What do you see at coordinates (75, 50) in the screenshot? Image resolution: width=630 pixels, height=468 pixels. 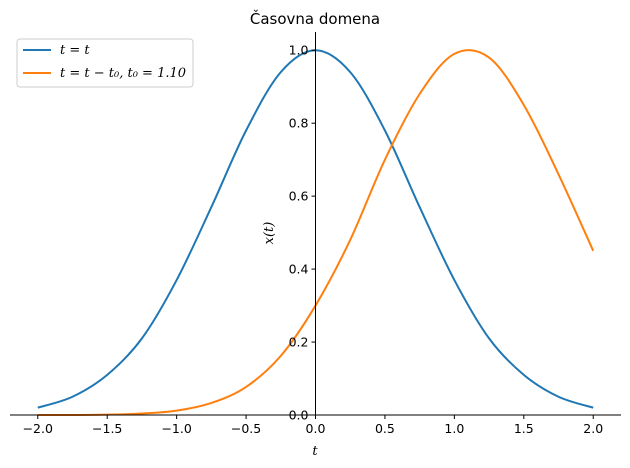 I see `legend-label-series-1: t = t` at bounding box center [75, 50].